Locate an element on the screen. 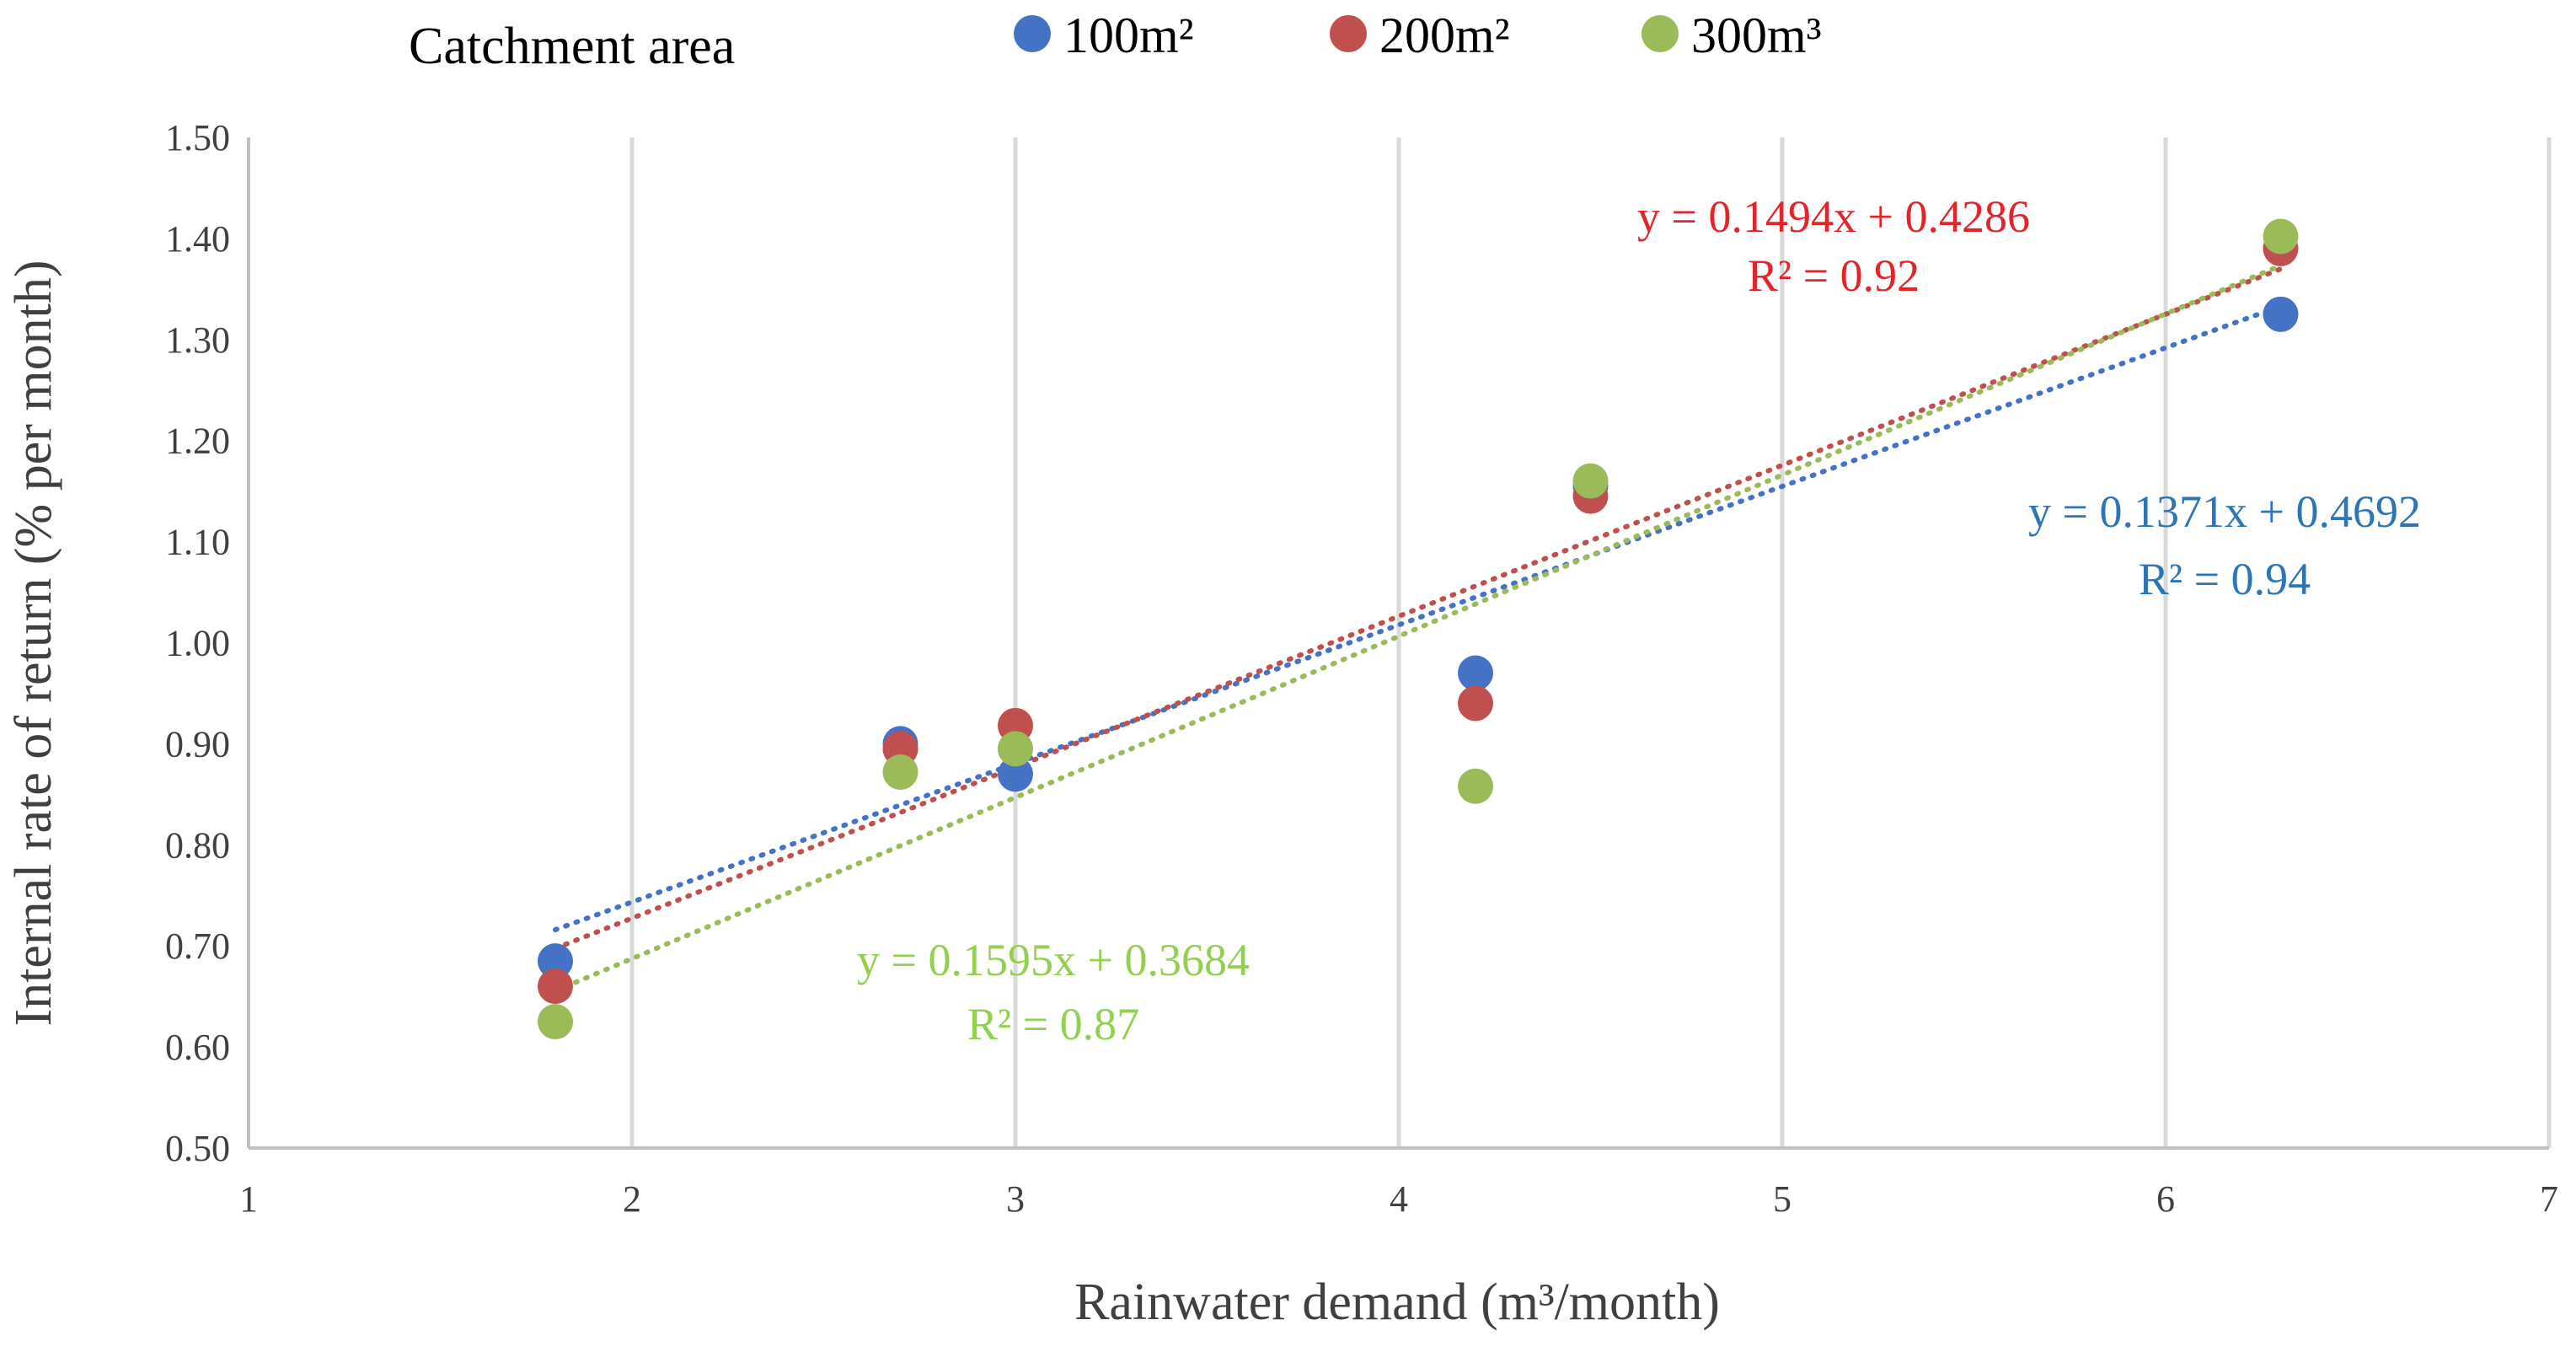 This screenshot has height=1352, width=2576. y-tick-label-1.20: 1.20 is located at coordinates (197, 441).